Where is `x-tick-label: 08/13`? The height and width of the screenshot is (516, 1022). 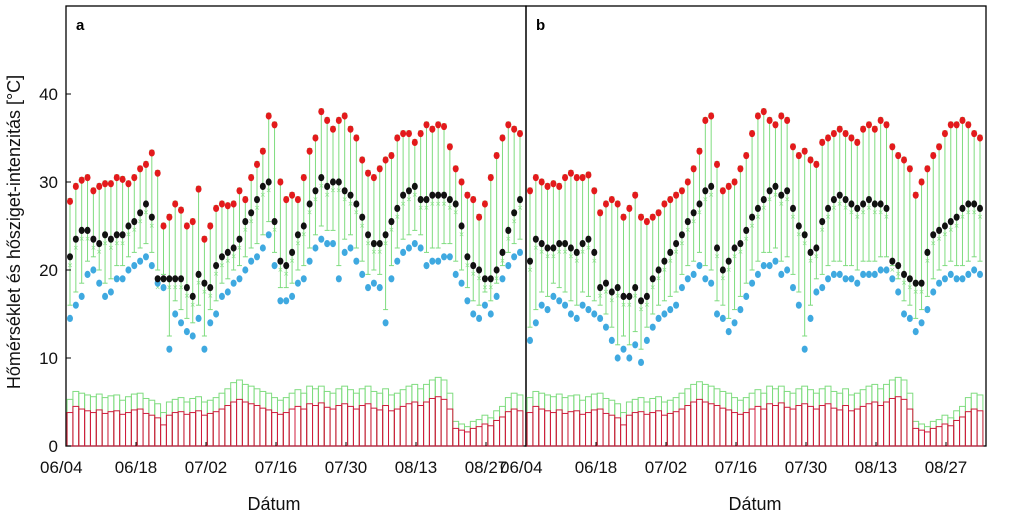
x-tick-label: 08/13 is located at coordinates (416, 467).